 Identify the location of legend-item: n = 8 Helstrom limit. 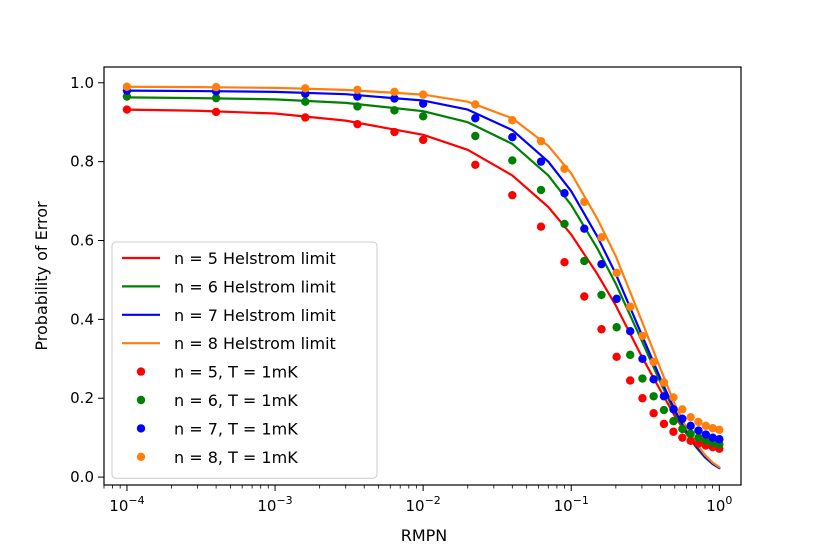
(229, 343).